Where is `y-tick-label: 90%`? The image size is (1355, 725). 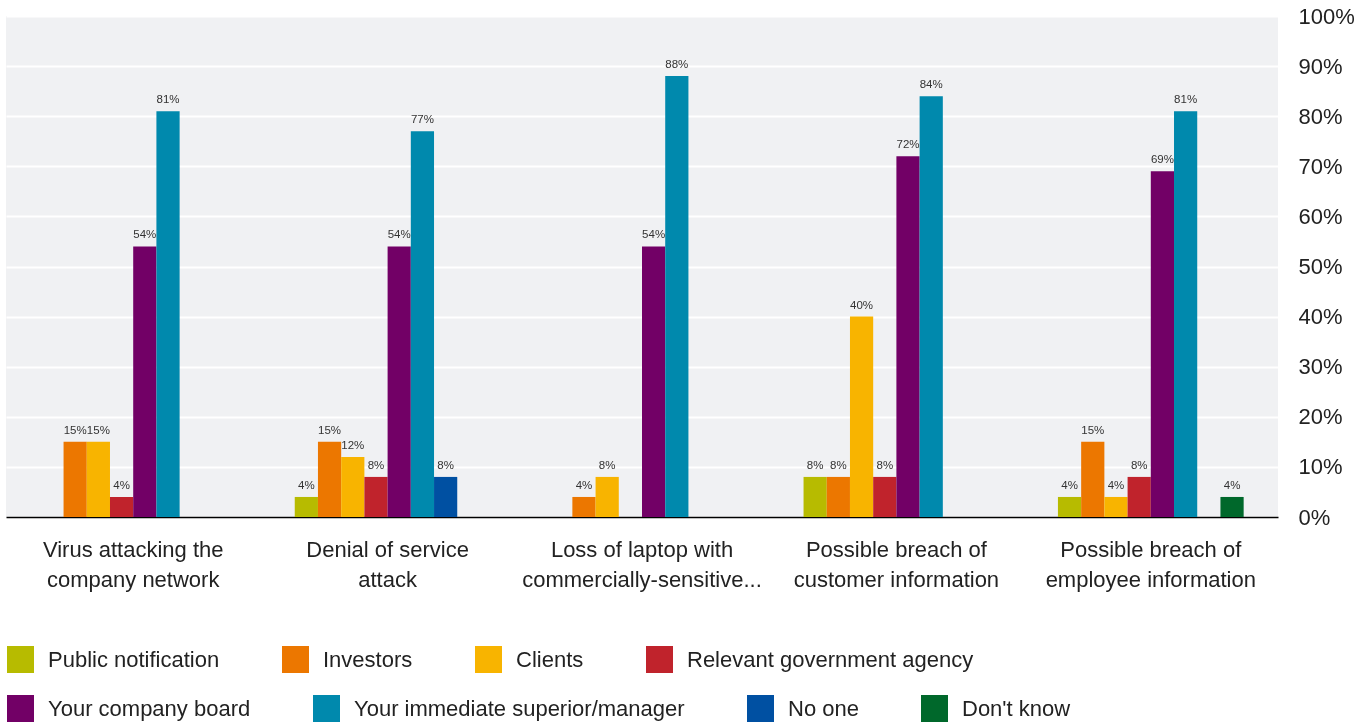
y-tick-label: 90% is located at coordinates (1320, 66).